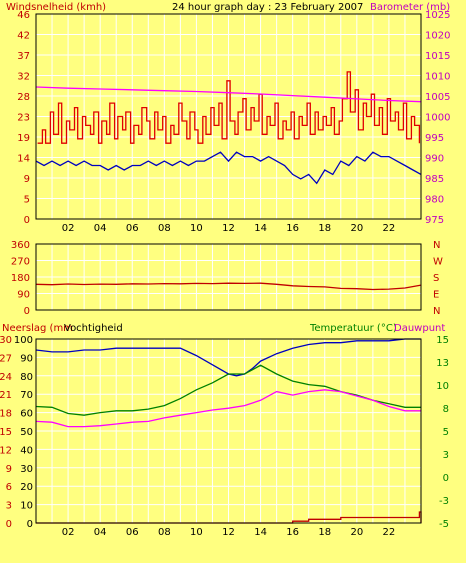 The height and width of the screenshot is (563, 466). Describe the element at coordinates (93, 328) in the screenshot. I see `humidity-axis-title: Vochtigheid` at that location.